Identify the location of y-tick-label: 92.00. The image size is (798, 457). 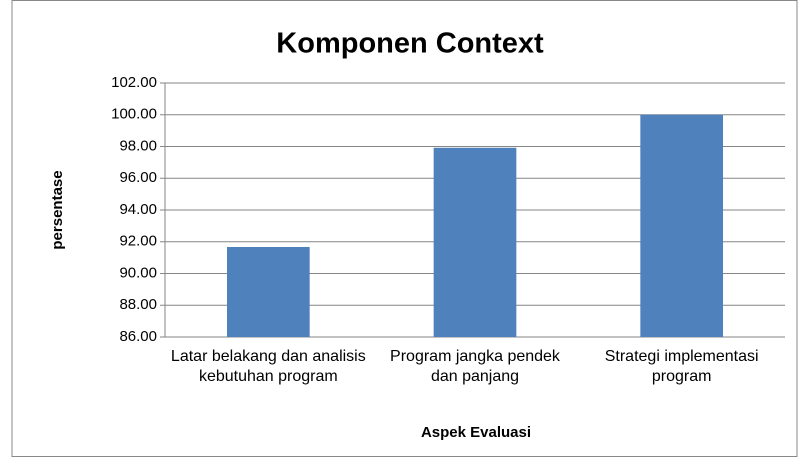
(138, 241).